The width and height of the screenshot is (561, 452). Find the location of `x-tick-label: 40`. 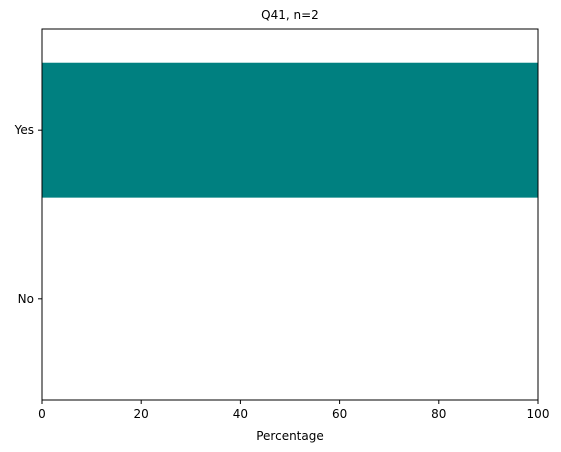

x-tick-label: 40 is located at coordinates (240, 414).